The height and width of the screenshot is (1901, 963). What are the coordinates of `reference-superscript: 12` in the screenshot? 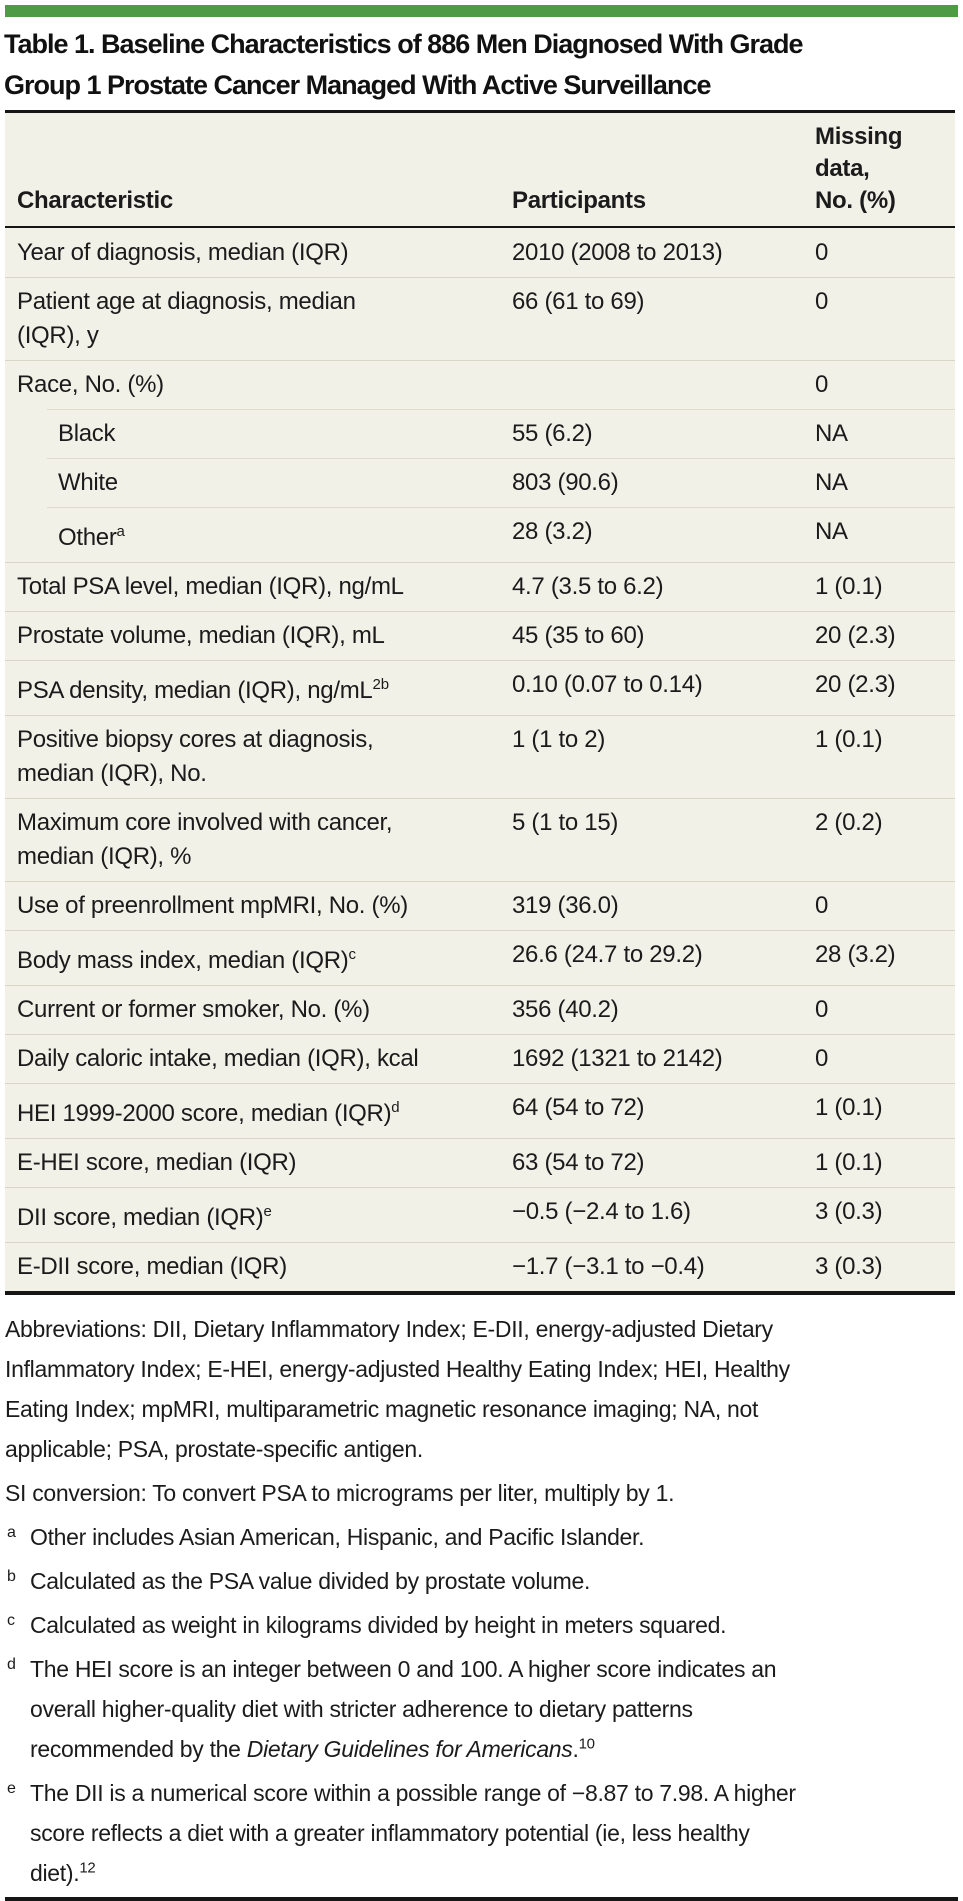 It's located at (87, 1868).